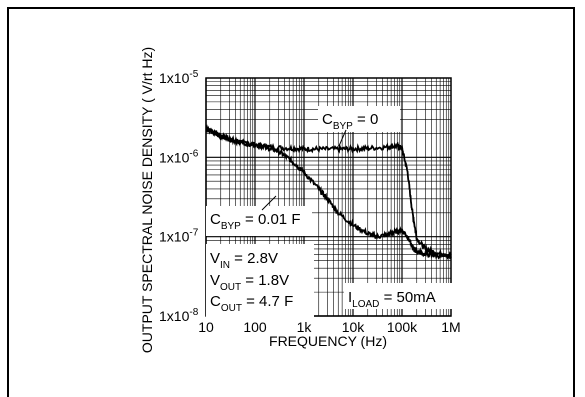  I want to click on x-tick-label: 1k, so click(305, 327).